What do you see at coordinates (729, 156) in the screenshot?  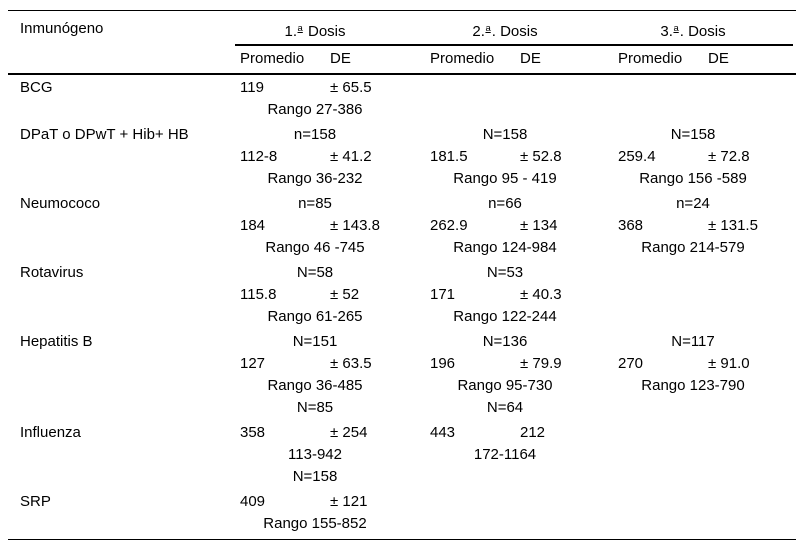 I see `de-value: ± 72.8` at bounding box center [729, 156].